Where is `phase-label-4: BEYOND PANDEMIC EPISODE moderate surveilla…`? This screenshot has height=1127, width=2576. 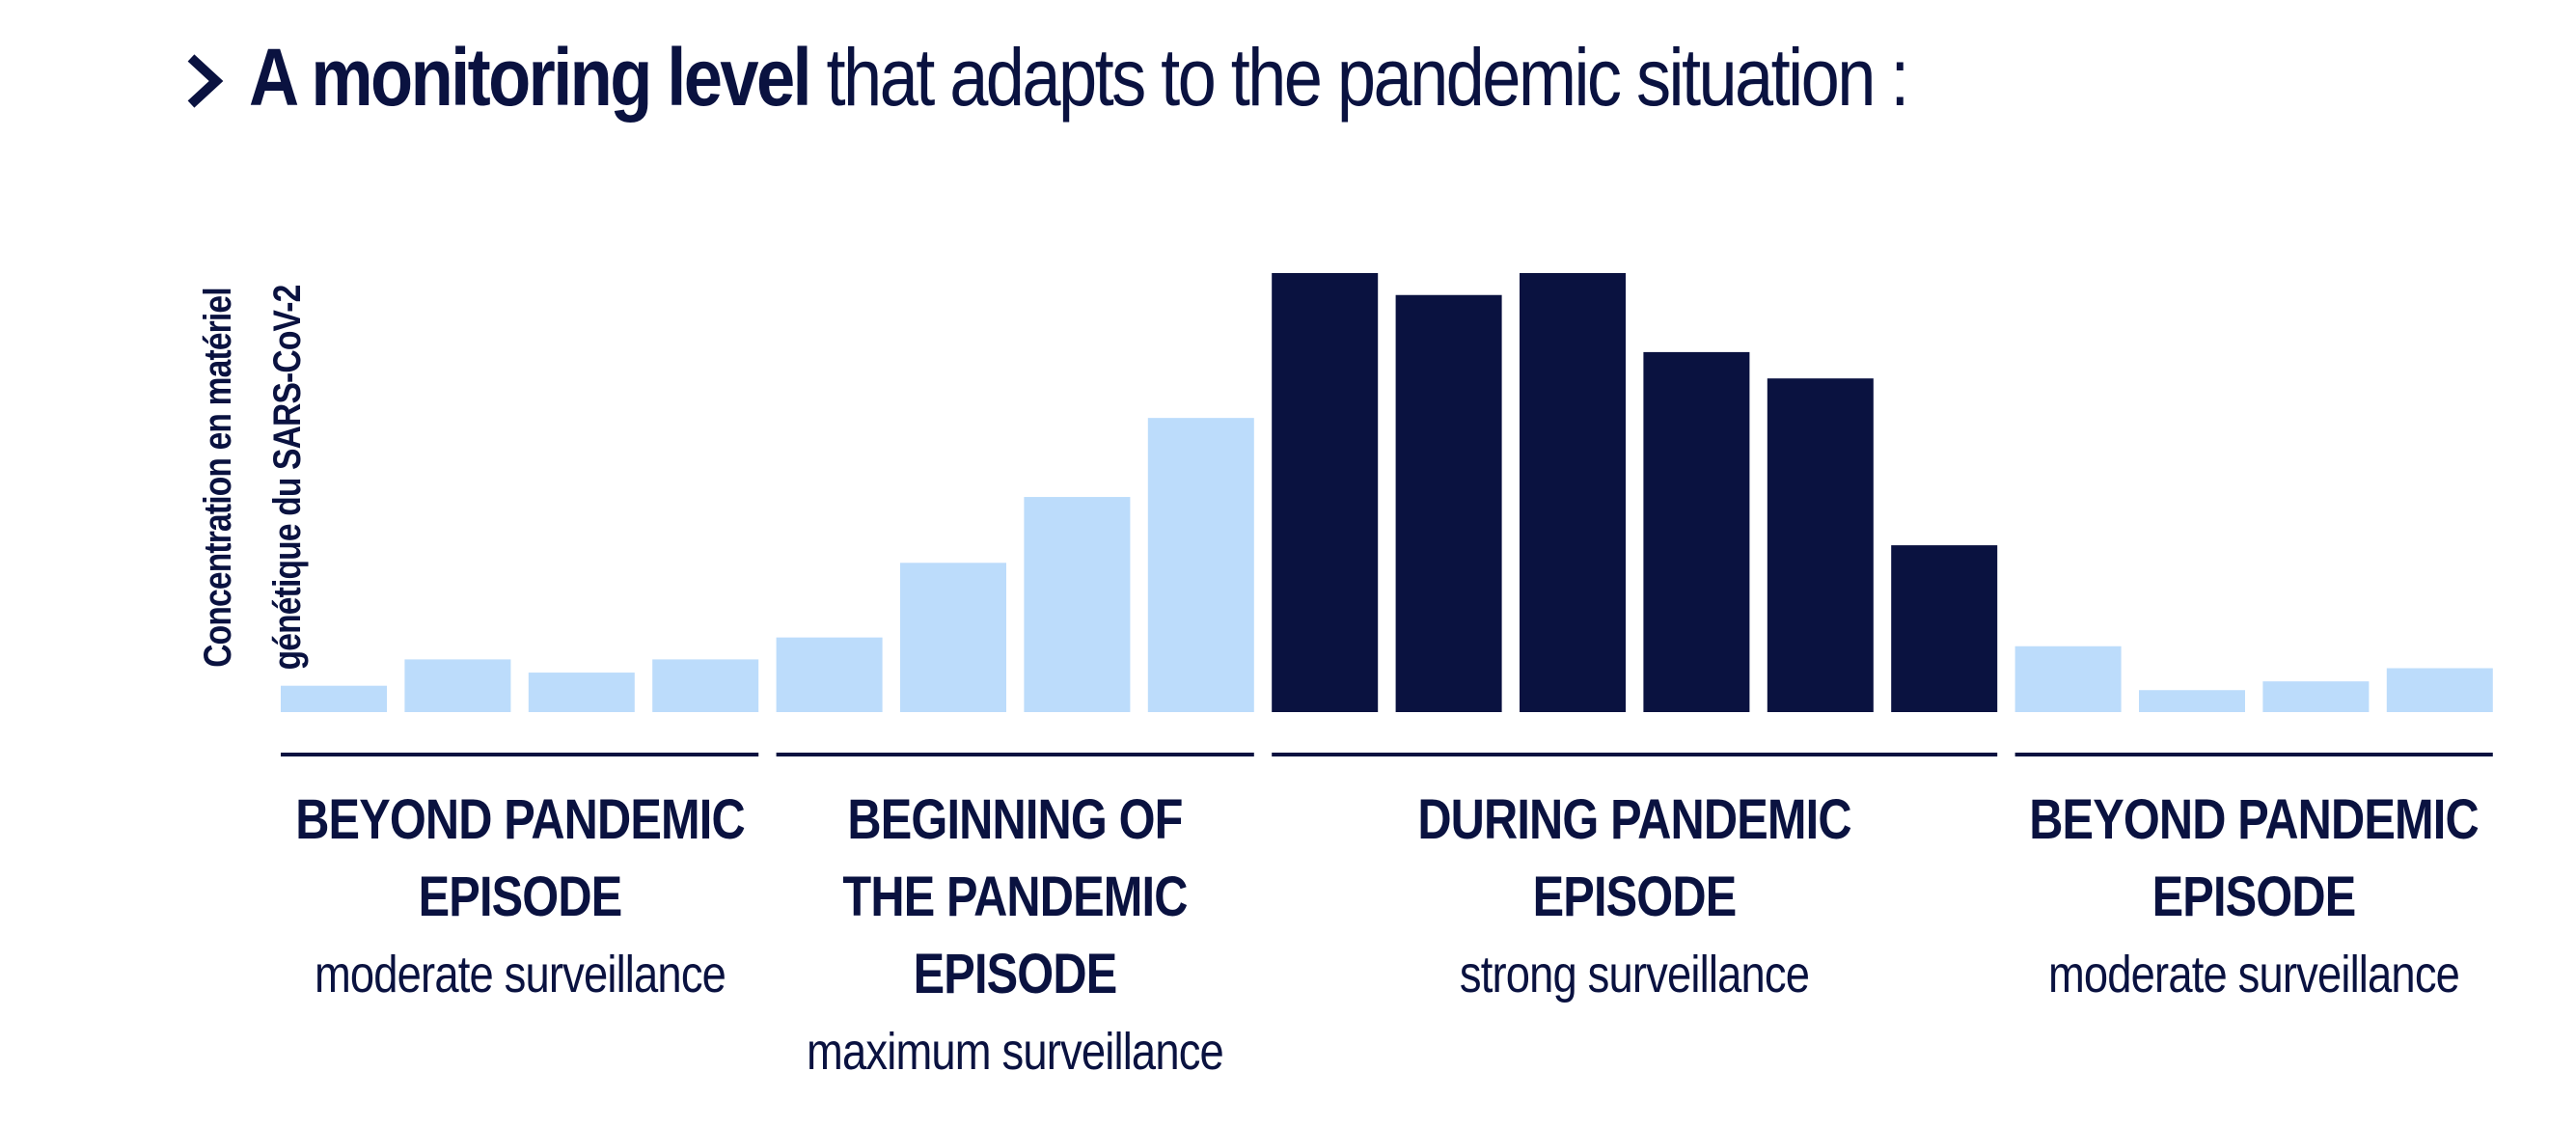
phase-label-4: BEYOND PANDEMIC EPISODE moderate surveilla… is located at coordinates (2254, 897).